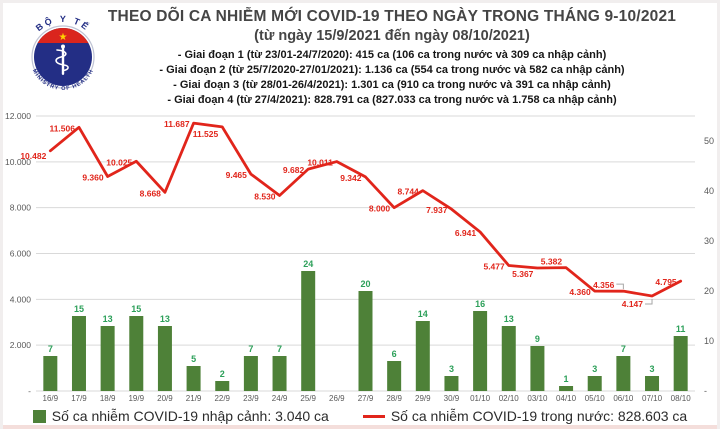  I want to click on imported-cases-swatch, so click(39, 416).